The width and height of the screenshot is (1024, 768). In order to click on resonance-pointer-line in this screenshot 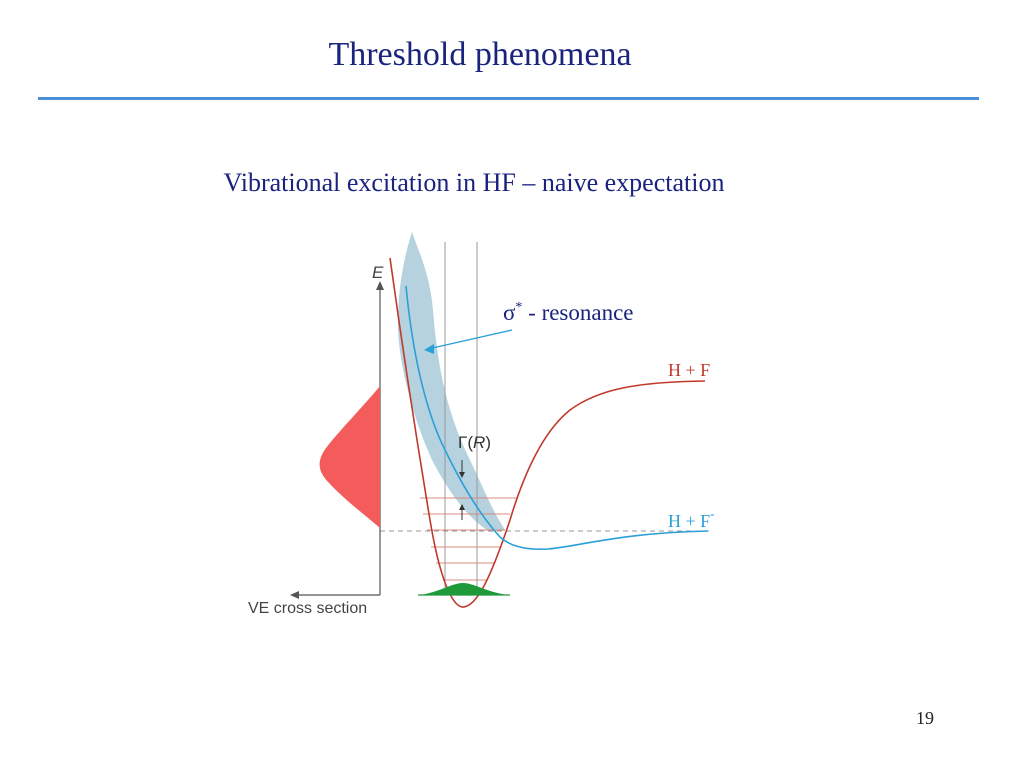, I will do `click(470, 339)`.